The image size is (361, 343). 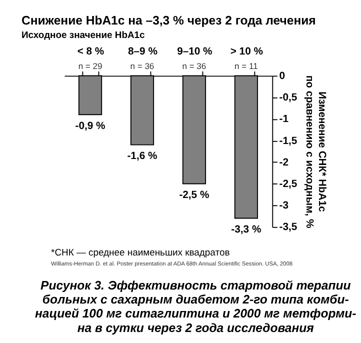 I want to click on y-tick-label: -2,5, so click(x=288, y=184).